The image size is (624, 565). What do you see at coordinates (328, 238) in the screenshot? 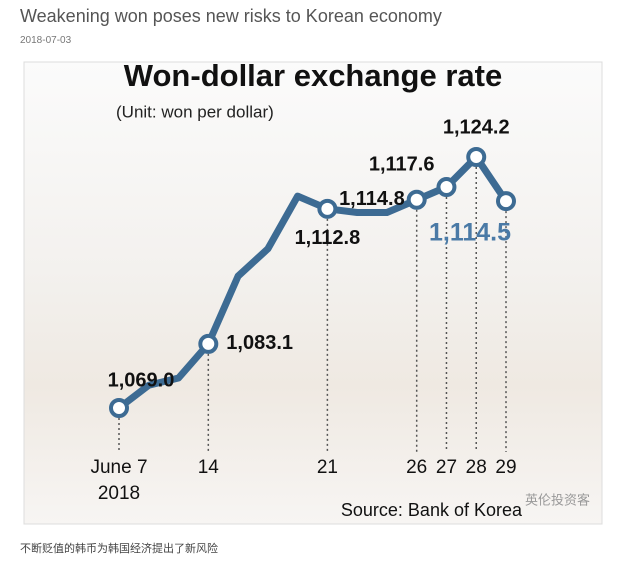
I see `value-label: 1,112.8` at bounding box center [328, 238].